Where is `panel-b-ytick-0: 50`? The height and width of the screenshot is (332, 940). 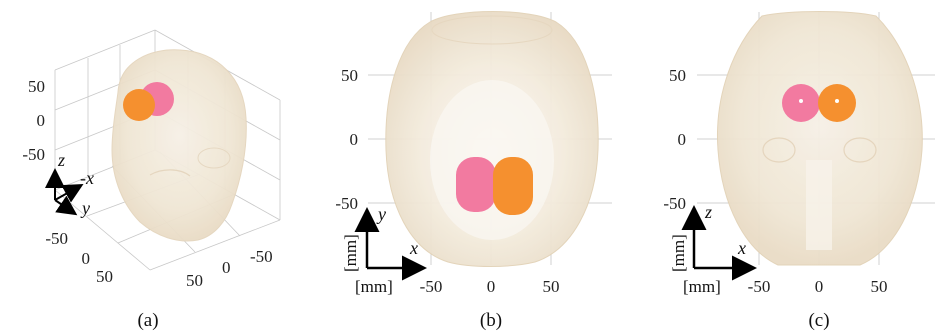
panel-b-ytick-0: 50 is located at coordinates (349, 75).